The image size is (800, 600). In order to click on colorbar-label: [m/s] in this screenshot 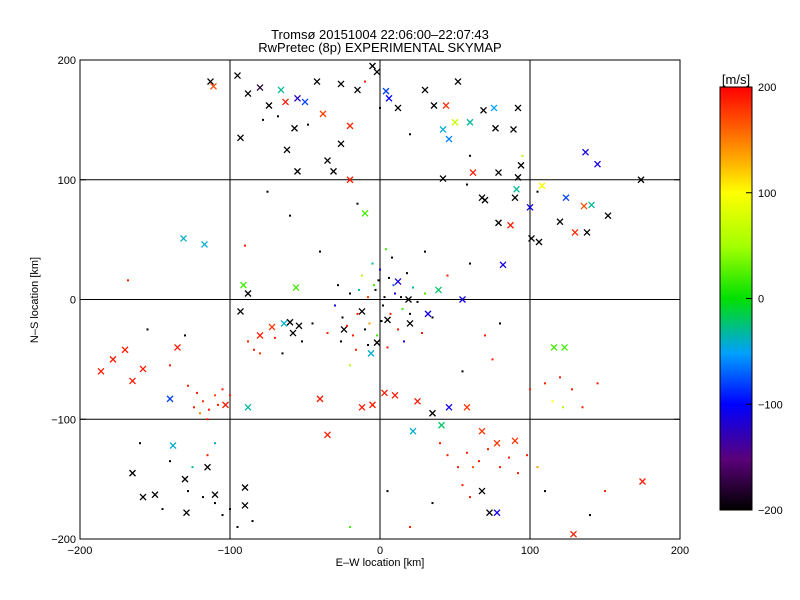, I will do `click(736, 79)`.